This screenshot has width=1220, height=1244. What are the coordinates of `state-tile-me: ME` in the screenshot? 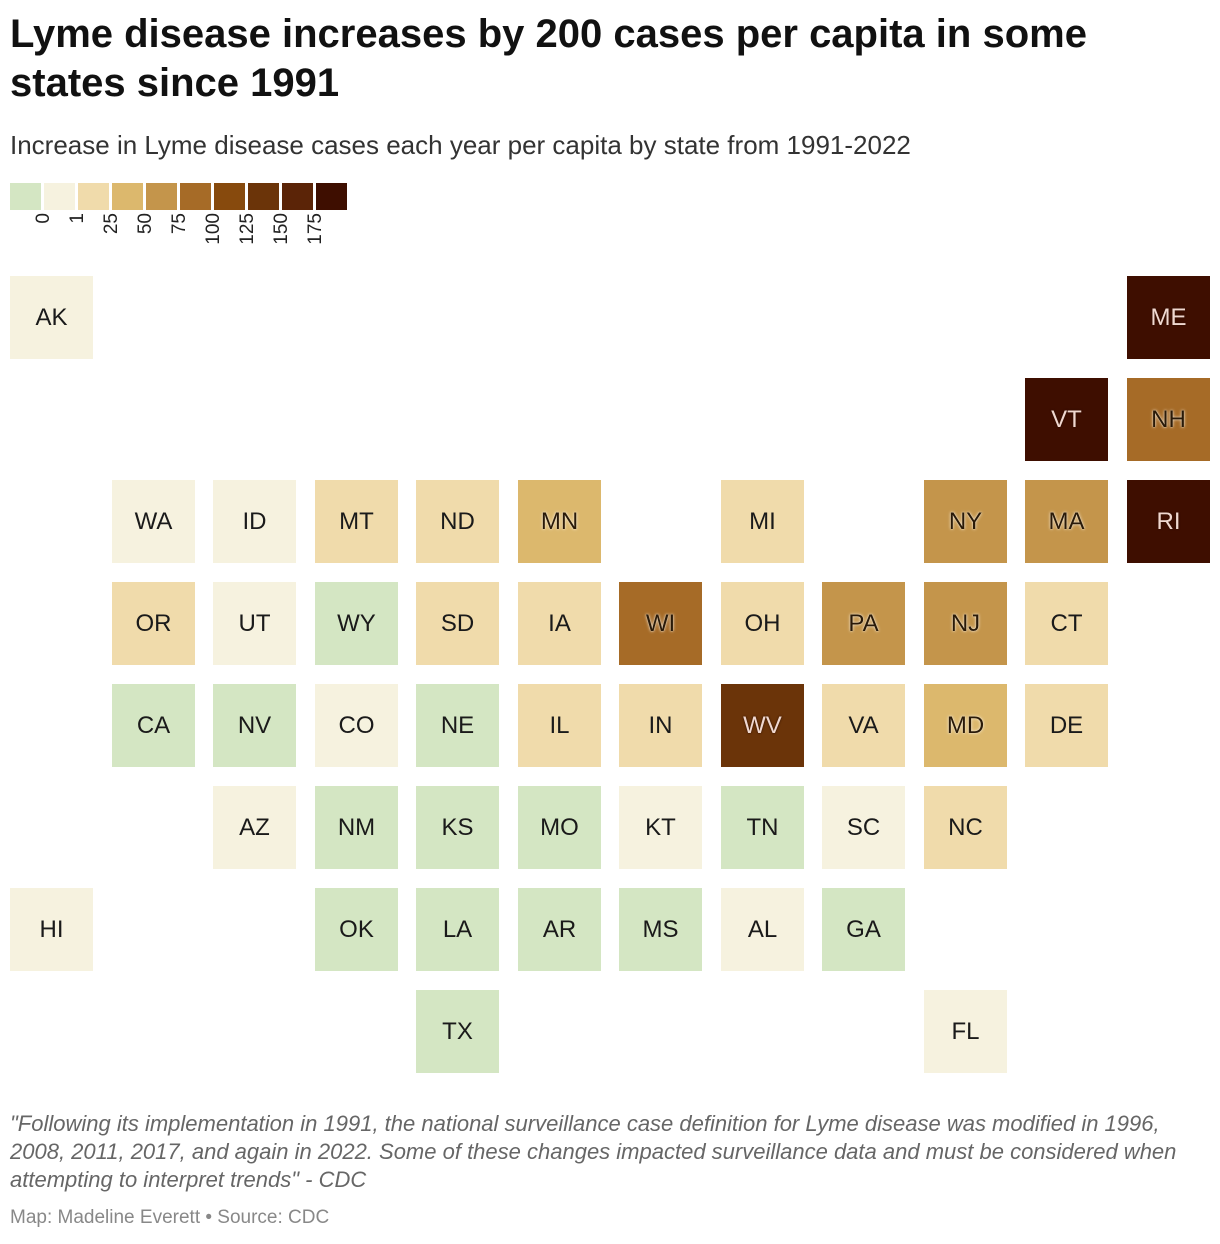 It's located at (1168, 317).